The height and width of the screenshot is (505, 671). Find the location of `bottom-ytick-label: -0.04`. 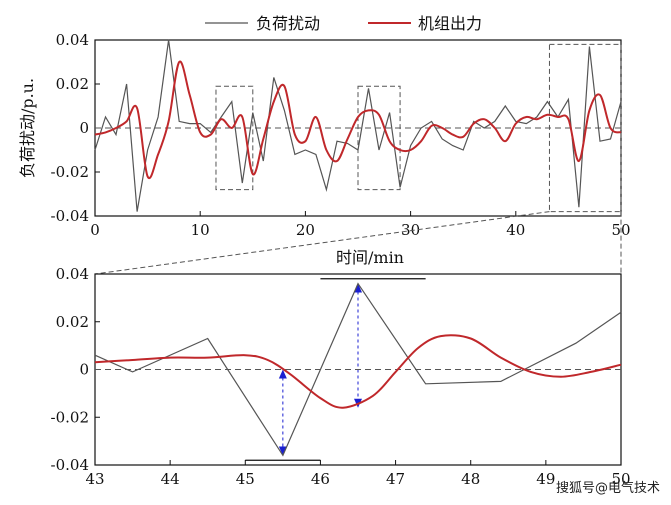

bottom-ytick-label: -0.04 is located at coordinates (70, 465).